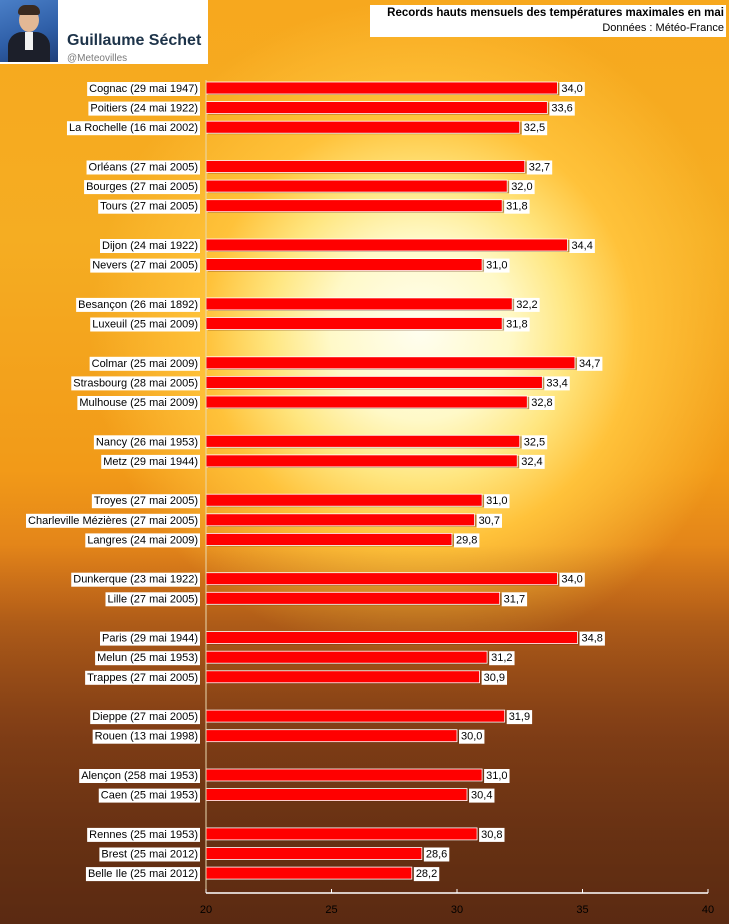  I want to click on category-label: Rouen (13 mai 1998), so click(146, 737).